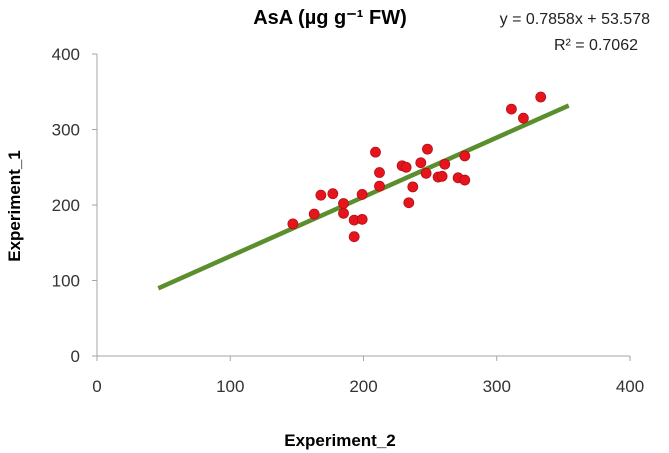 This screenshot has width=669, height=453. Describe the element at coordinates (66, 281) in the screenshot. I see `y-tick-label: 100` at that location.